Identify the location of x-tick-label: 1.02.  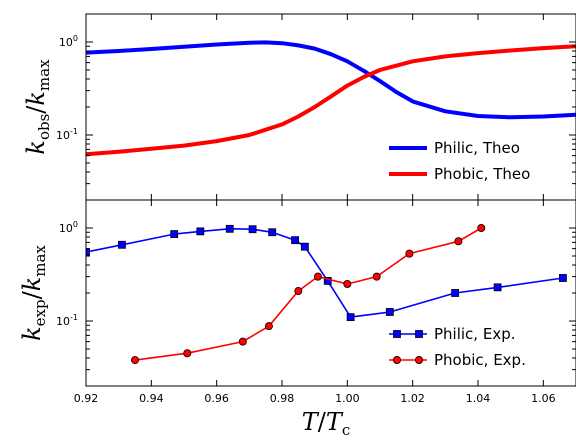
(412, 398).